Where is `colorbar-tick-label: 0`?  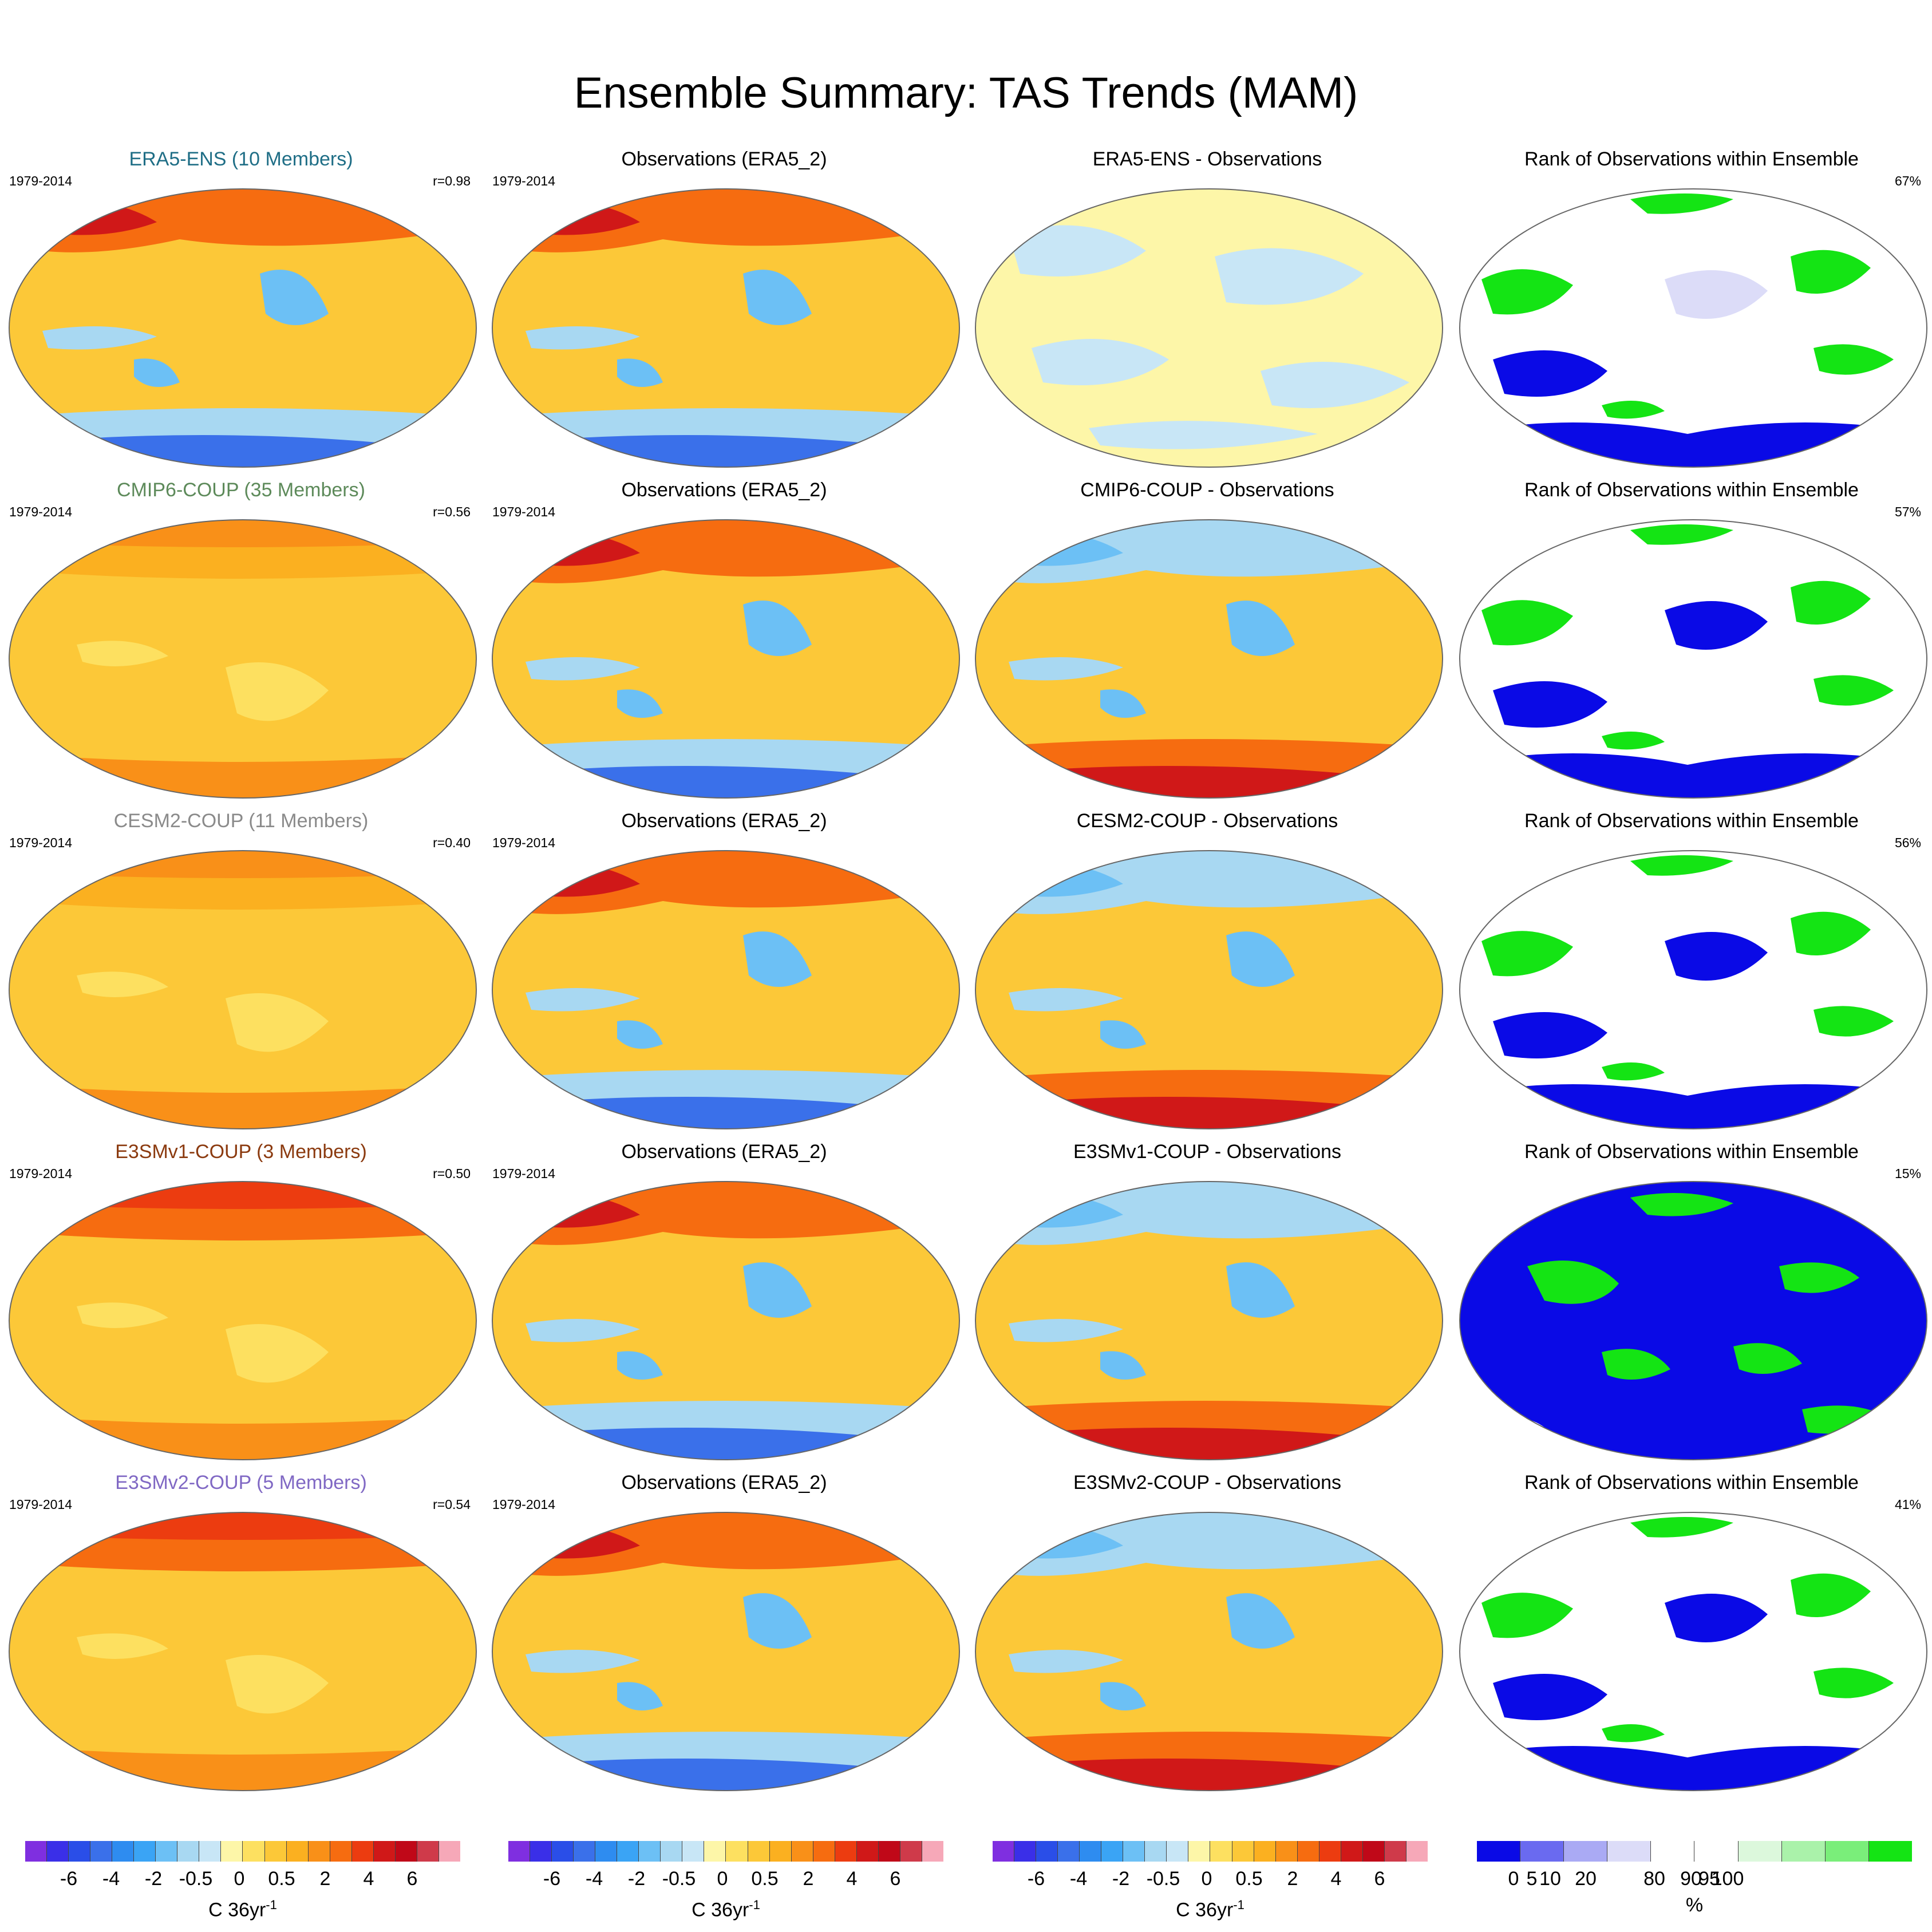
colorbar-tick-label: 0 is located at coordinates (722, 1879).